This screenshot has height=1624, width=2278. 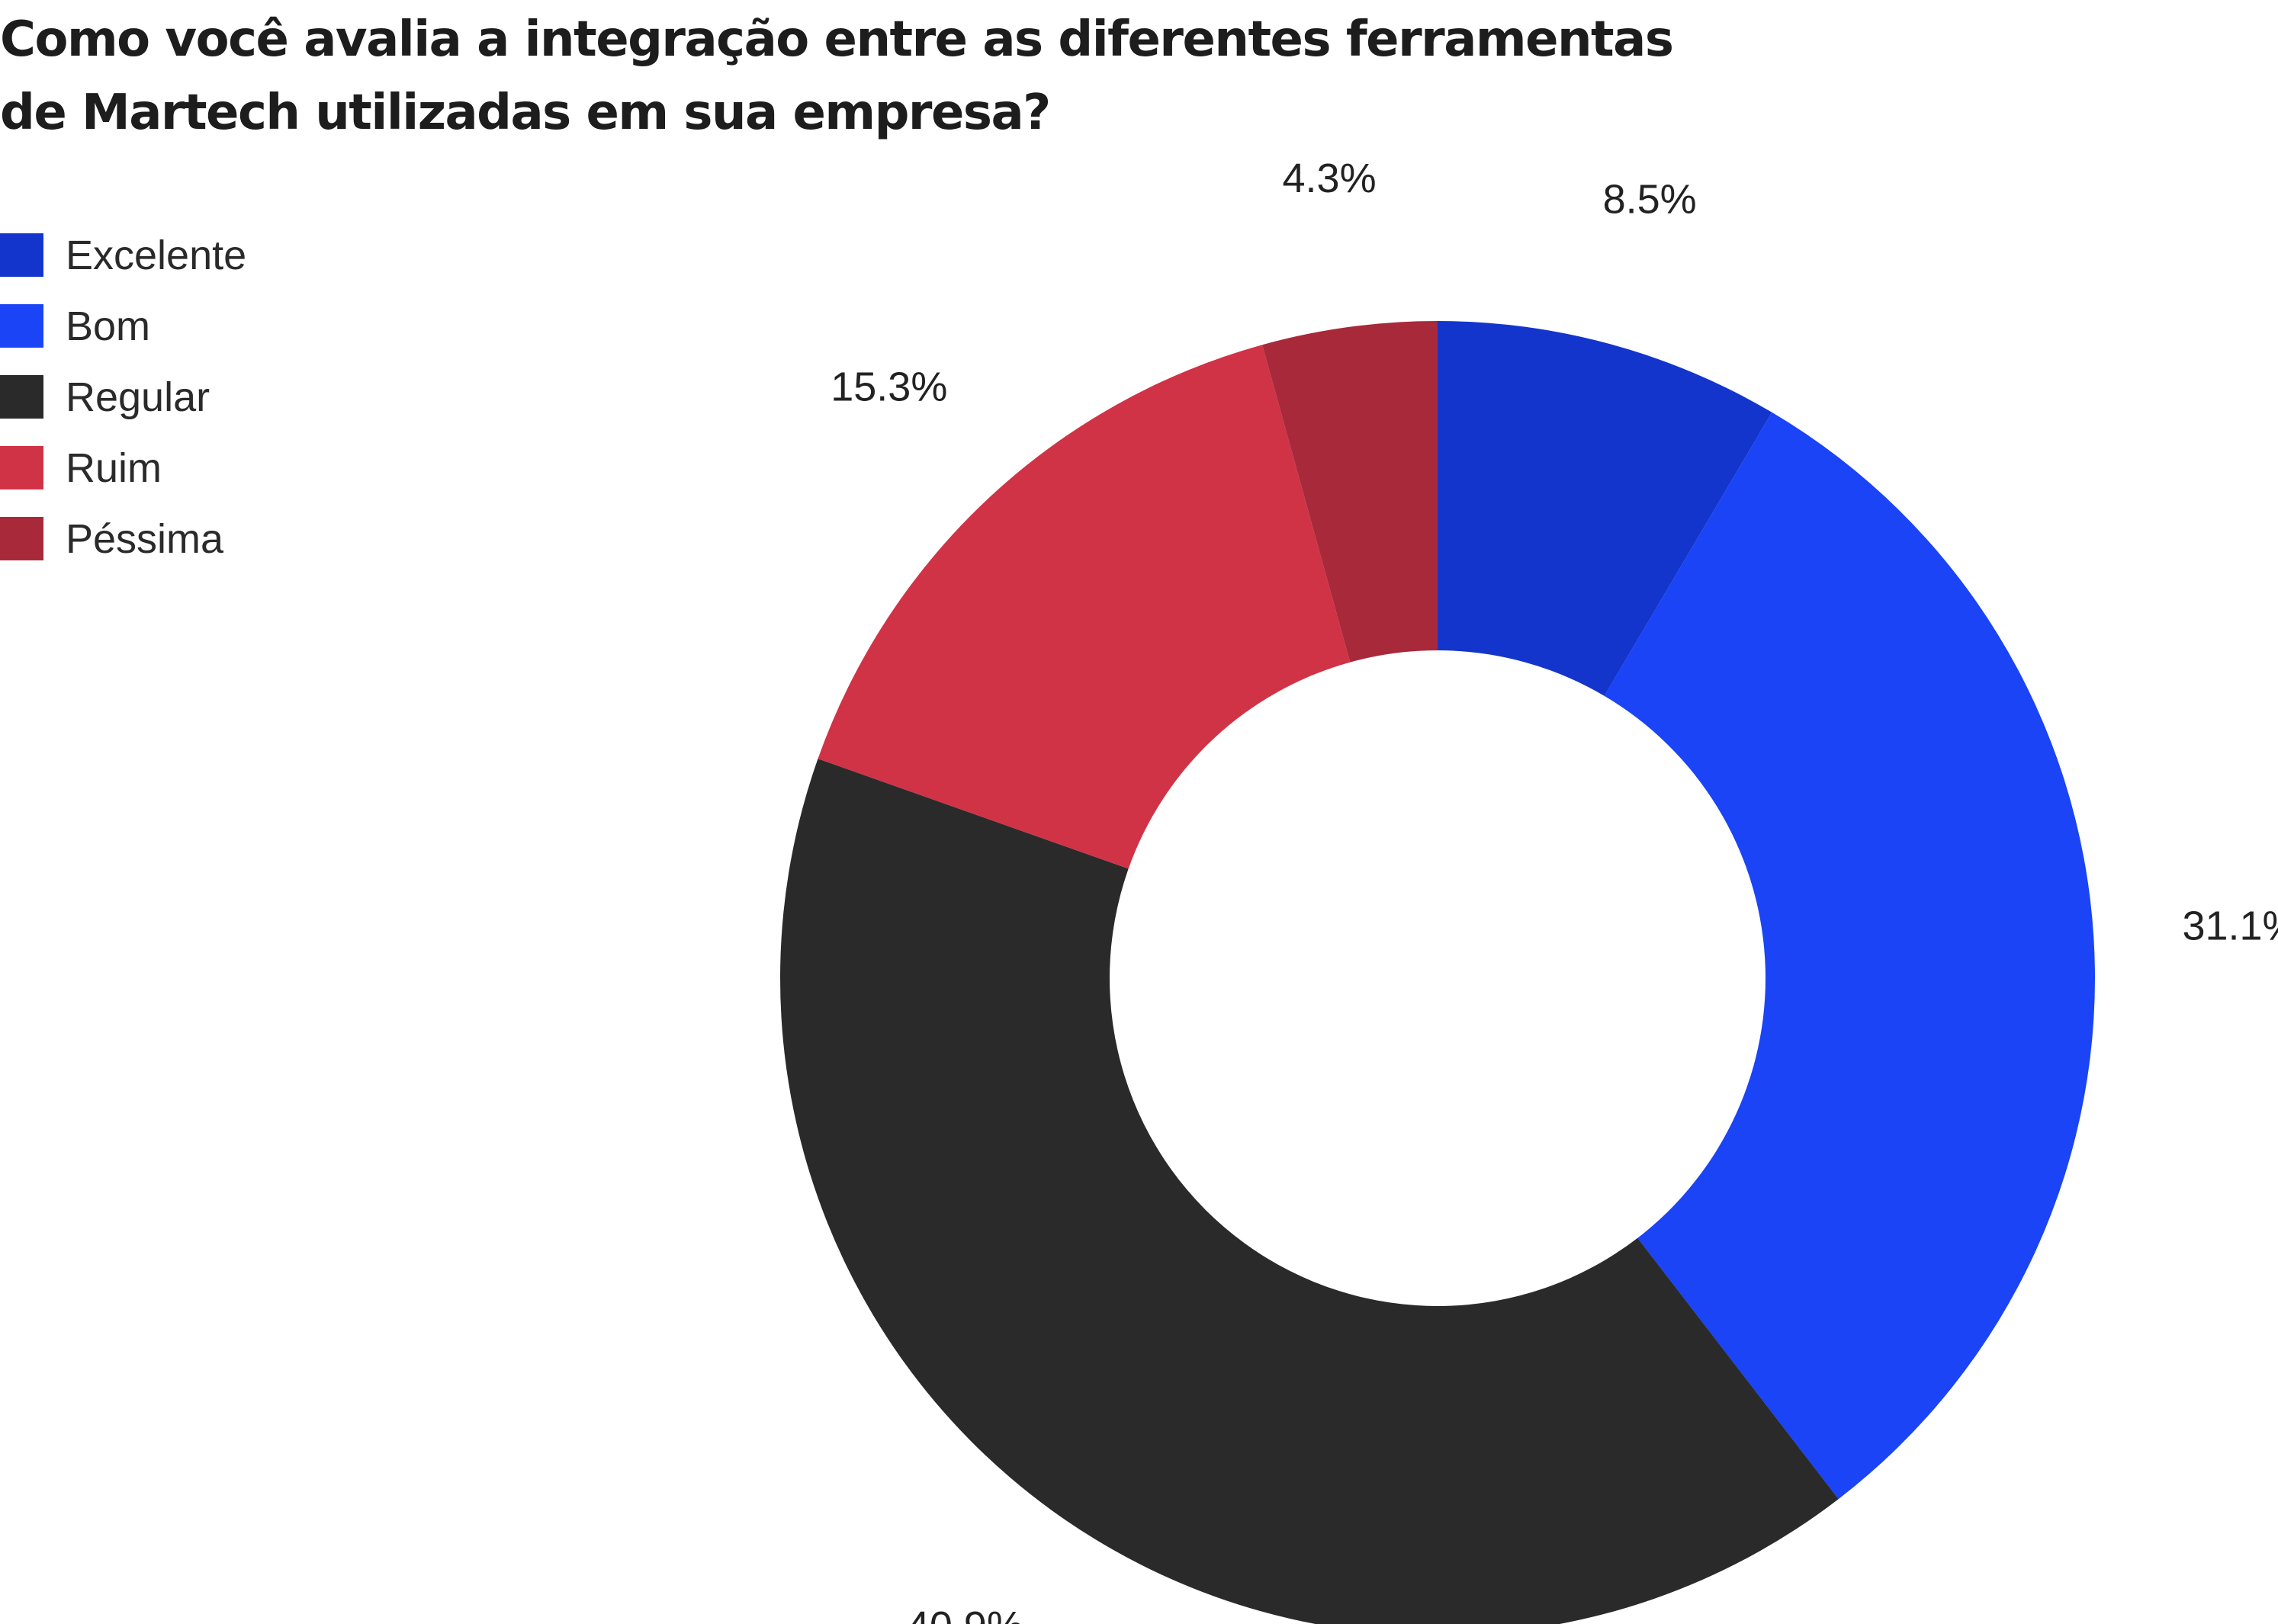 What do you see at coordinates (1849, 956) in the screenshot?
I see `donut-slice-bom` at bounding box center [1849, 956].